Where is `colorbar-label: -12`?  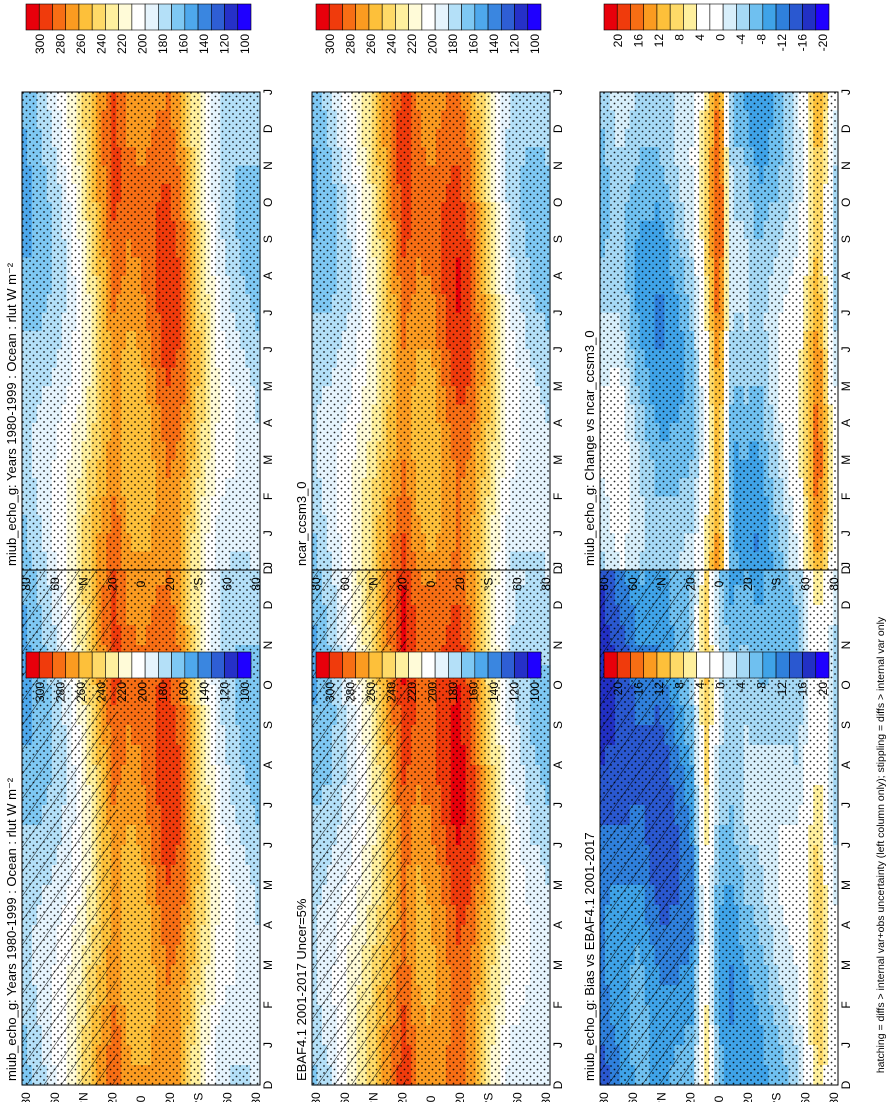
colorbar-label: -12 is located at coordinates (782, 691).